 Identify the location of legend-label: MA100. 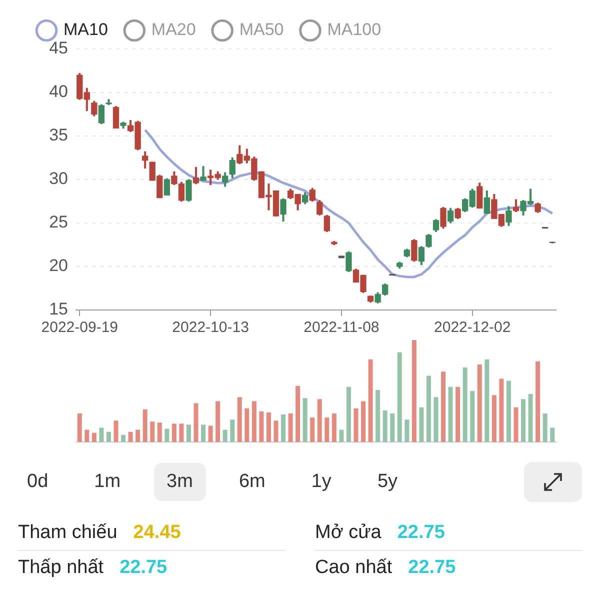
(354, 30).